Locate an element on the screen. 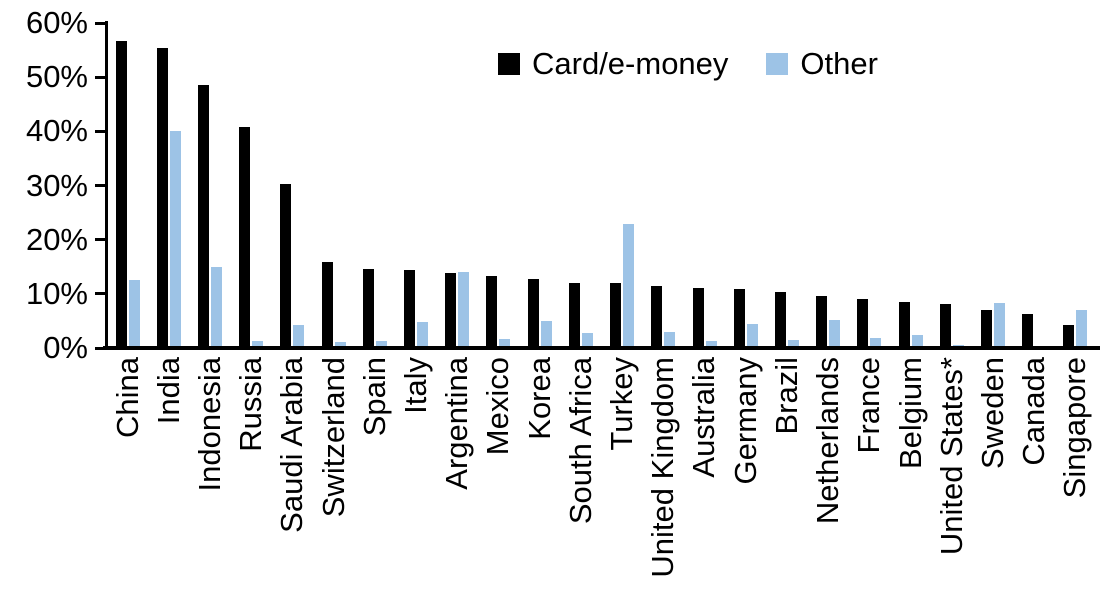 Image resolution: width=1112 pixels, height=594 pixels. x-tick-label-text: India is located at coordinates (168, 391).